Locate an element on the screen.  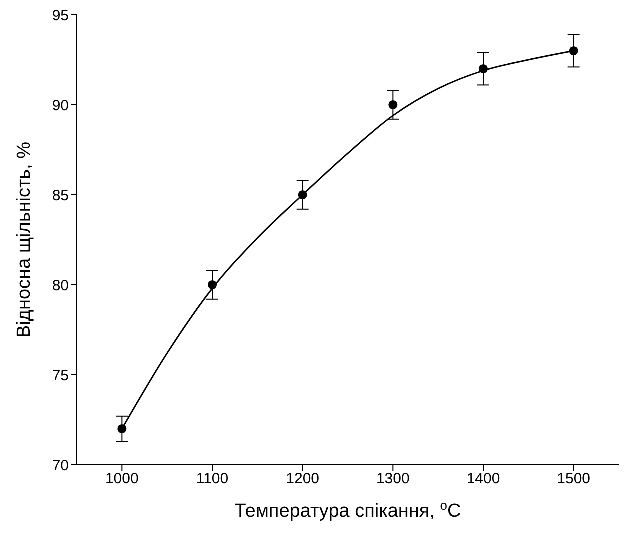
x-tick-label: 1500 is located at coordinates (574, 479).